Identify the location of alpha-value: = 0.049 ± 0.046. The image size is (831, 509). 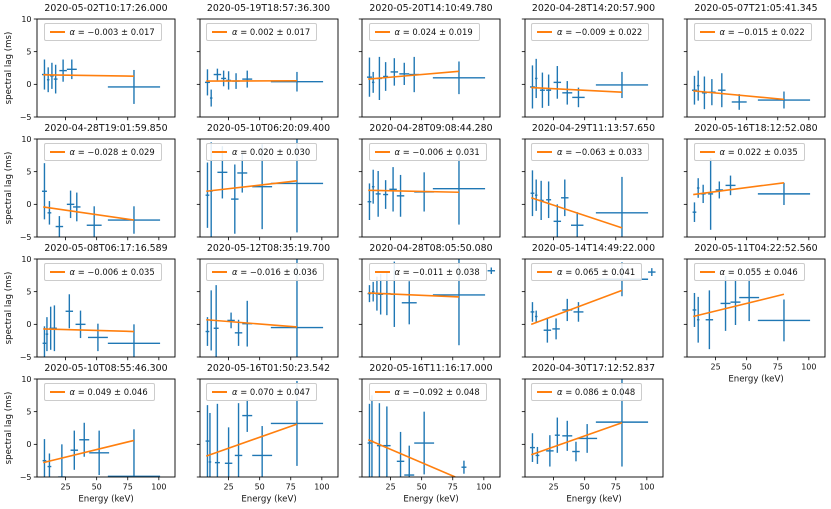
(111, 391).